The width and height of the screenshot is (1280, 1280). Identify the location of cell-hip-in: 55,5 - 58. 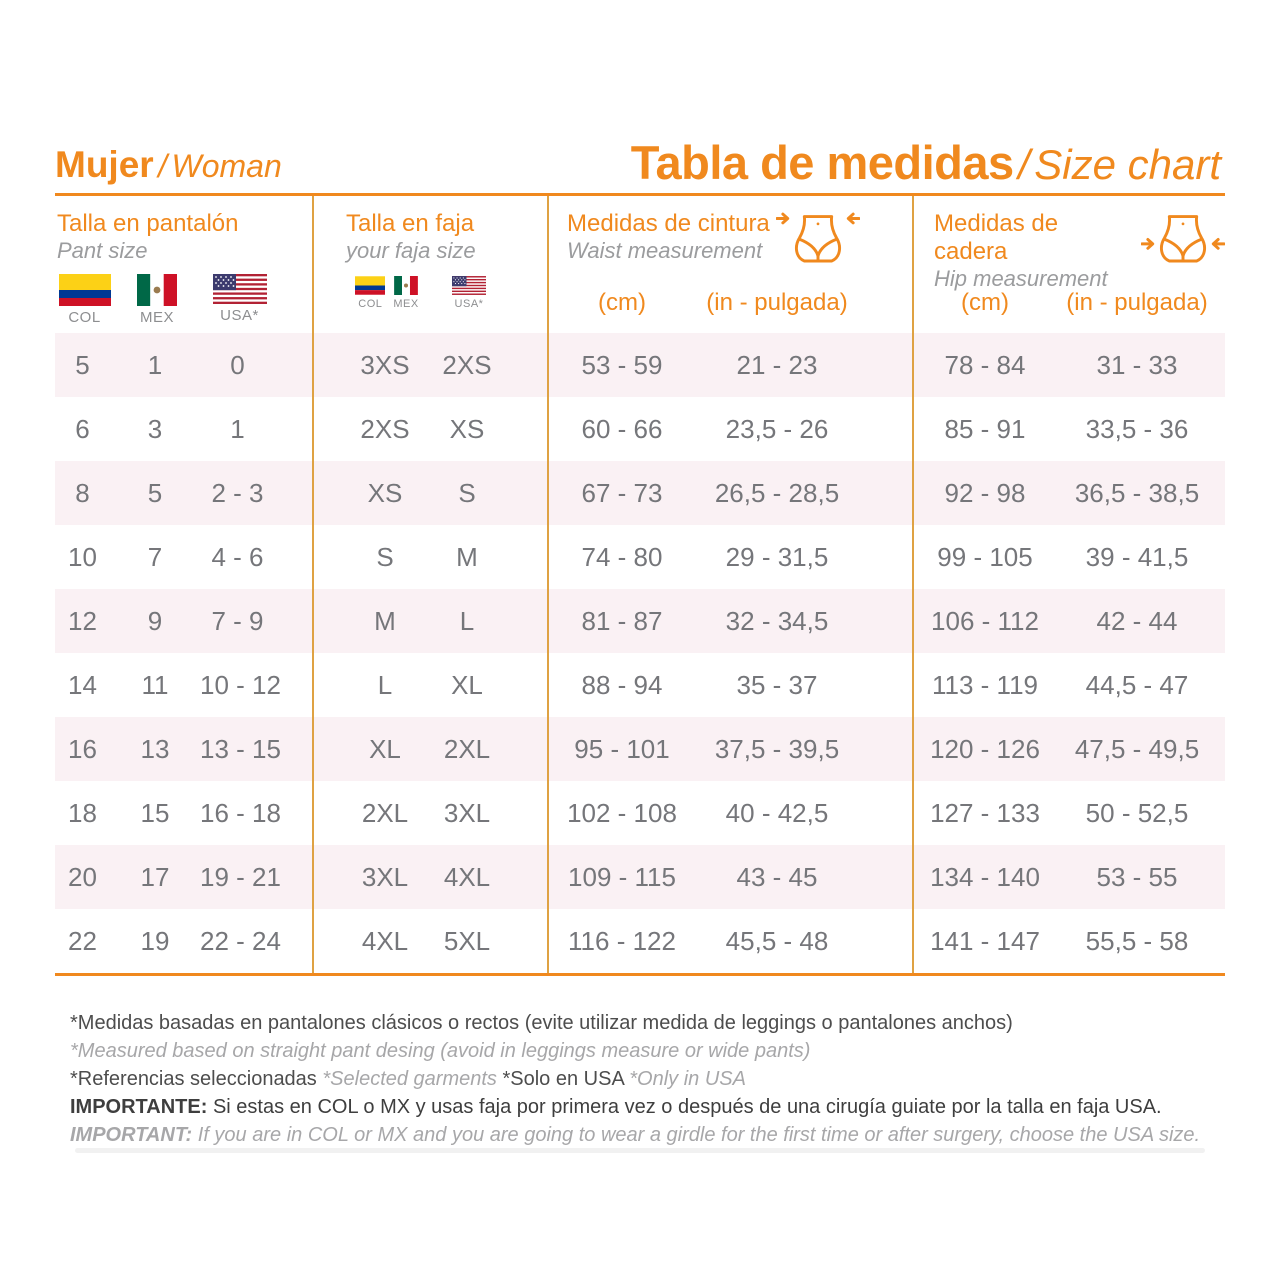
(1137, 940).